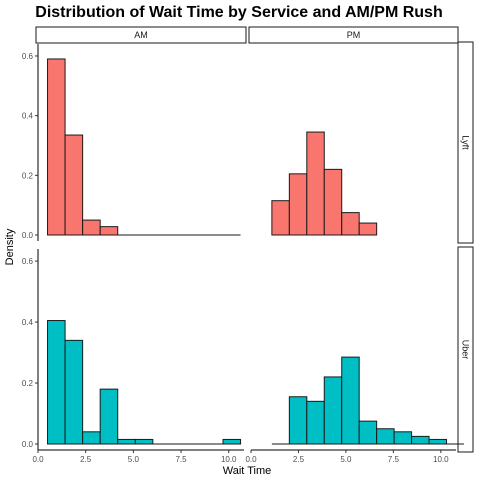 The height and width of the screenshot is (480, 480). What do you see at coordinates (10, 246) in the screenshot?
I see `y-axis-title: Density` at bounding box center [10, 246].